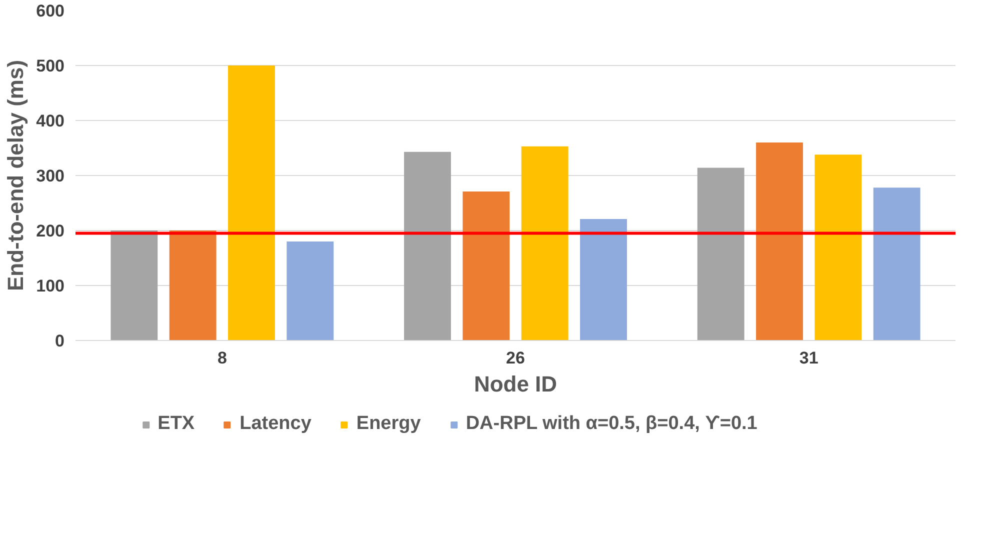 This screenshot has width=999, height=541. What do you see at coordinates (516, 384) in the screenshot?
I see `x-axis-title: Node ID` at bounding box center [516, 384].